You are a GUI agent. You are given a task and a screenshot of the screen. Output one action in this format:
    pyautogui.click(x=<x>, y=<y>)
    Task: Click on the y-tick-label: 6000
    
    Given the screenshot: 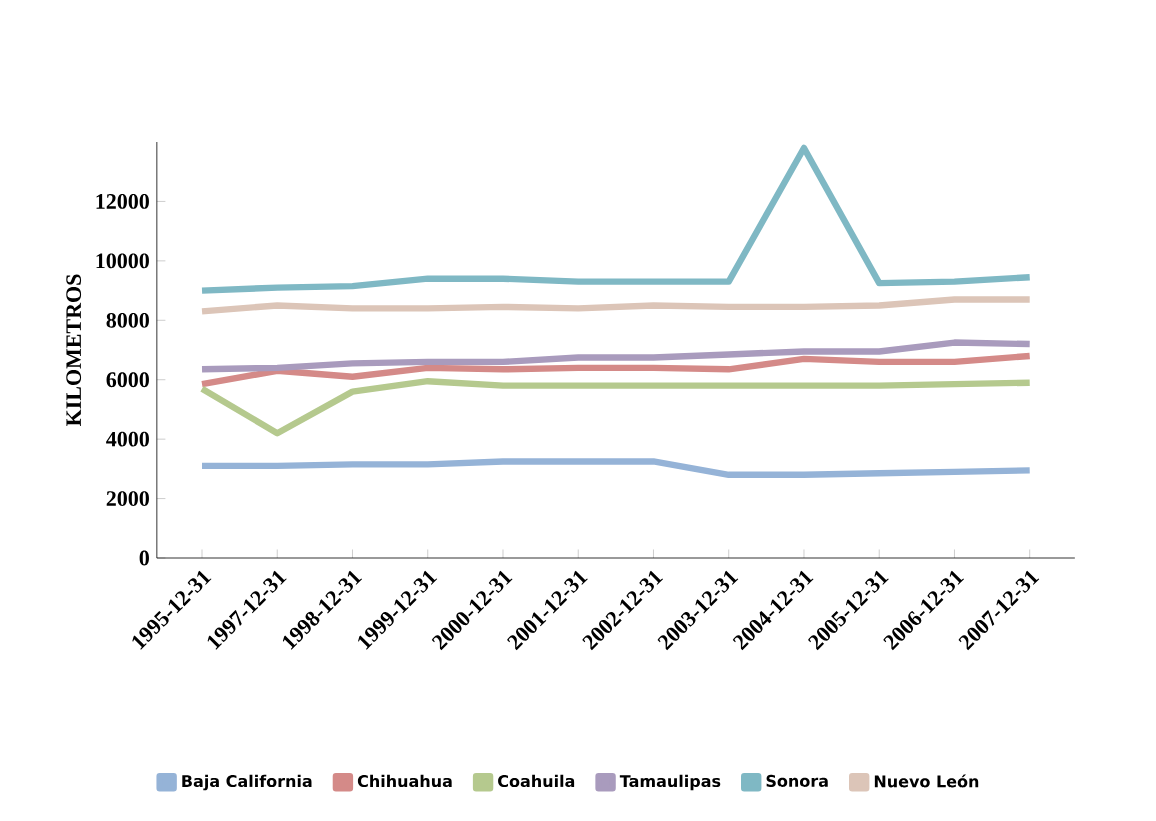 What is the action you would take?
    pyautogui.click(x=127, y=380)
    